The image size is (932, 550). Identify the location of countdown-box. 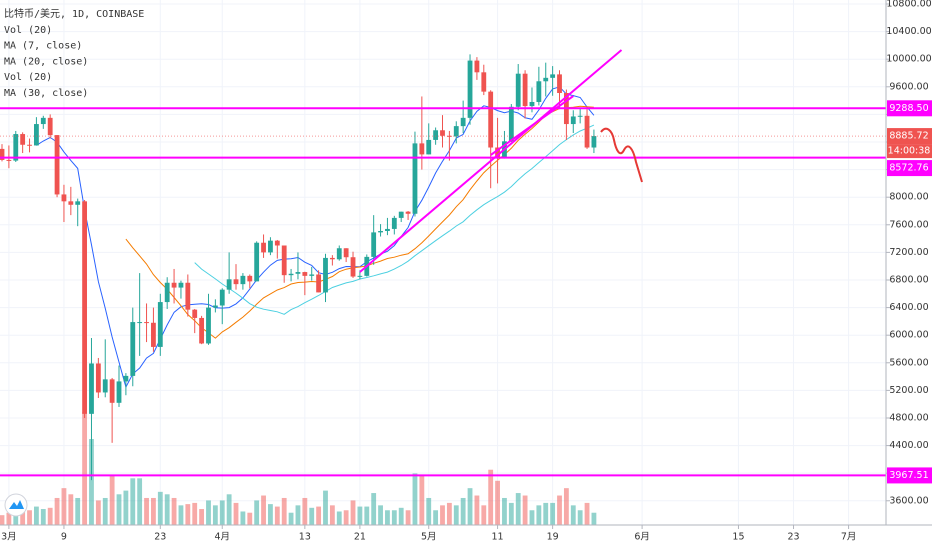
(909, 151).